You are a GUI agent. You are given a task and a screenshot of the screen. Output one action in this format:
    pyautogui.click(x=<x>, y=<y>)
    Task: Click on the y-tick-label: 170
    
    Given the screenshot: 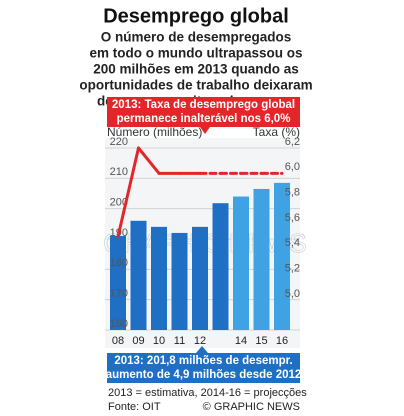 What is the action you would take?
    pyautogui.click(x=119, y=294)
    